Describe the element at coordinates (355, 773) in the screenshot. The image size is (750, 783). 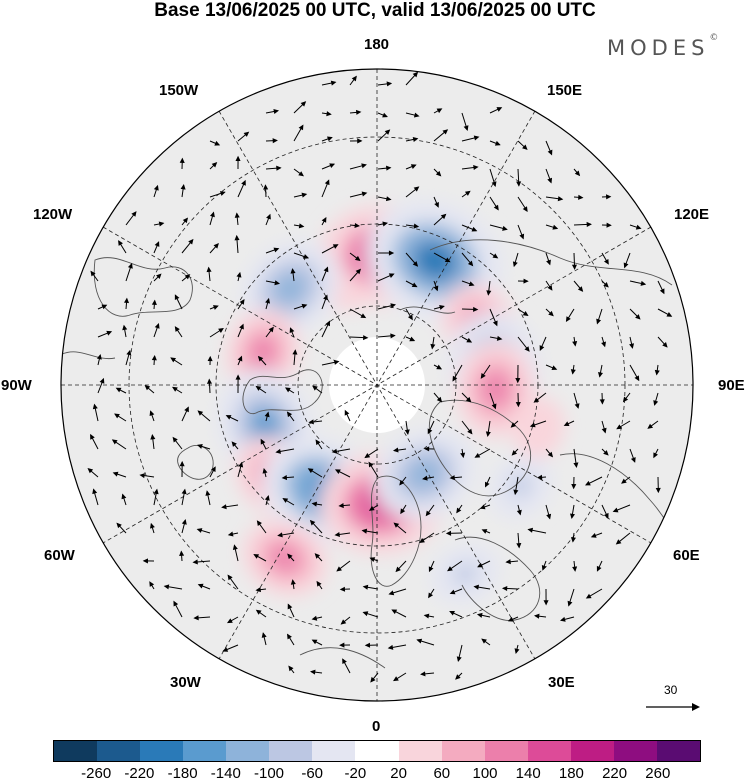
I see `colorbar-tick-label: -20` at that location.